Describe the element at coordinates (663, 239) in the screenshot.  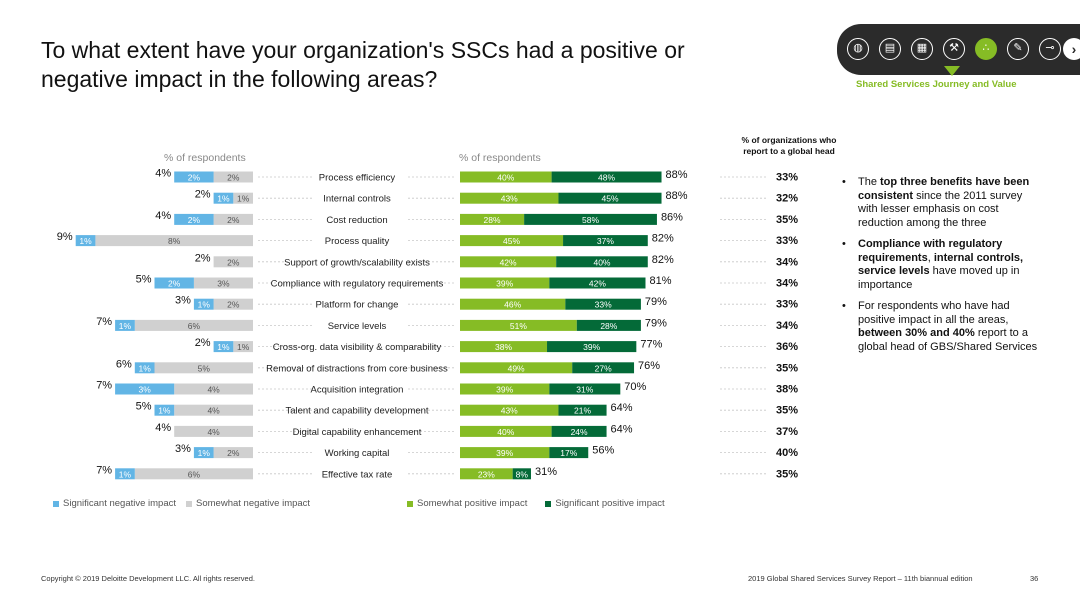
I see `positive-total: 82%` at that location.